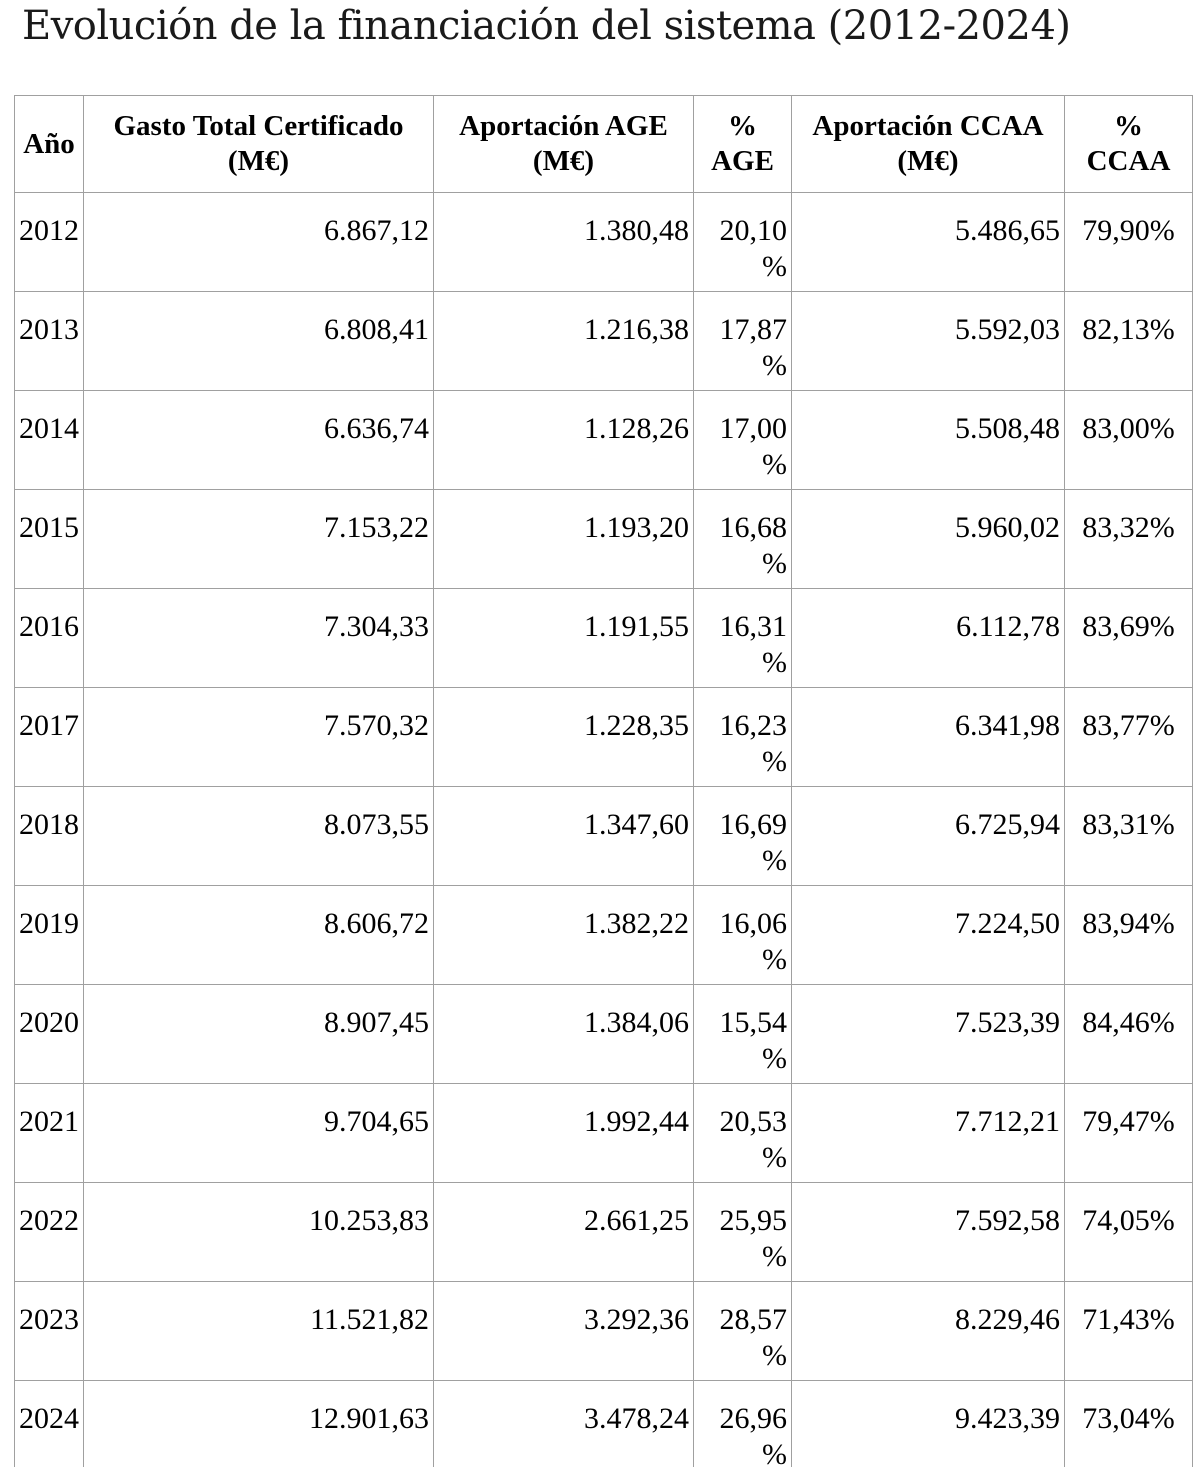 The width and height of the screenshot is (1200, 1467). I want to click on cell-ccaa_pct: 84,46%, so click(1128, 1034).